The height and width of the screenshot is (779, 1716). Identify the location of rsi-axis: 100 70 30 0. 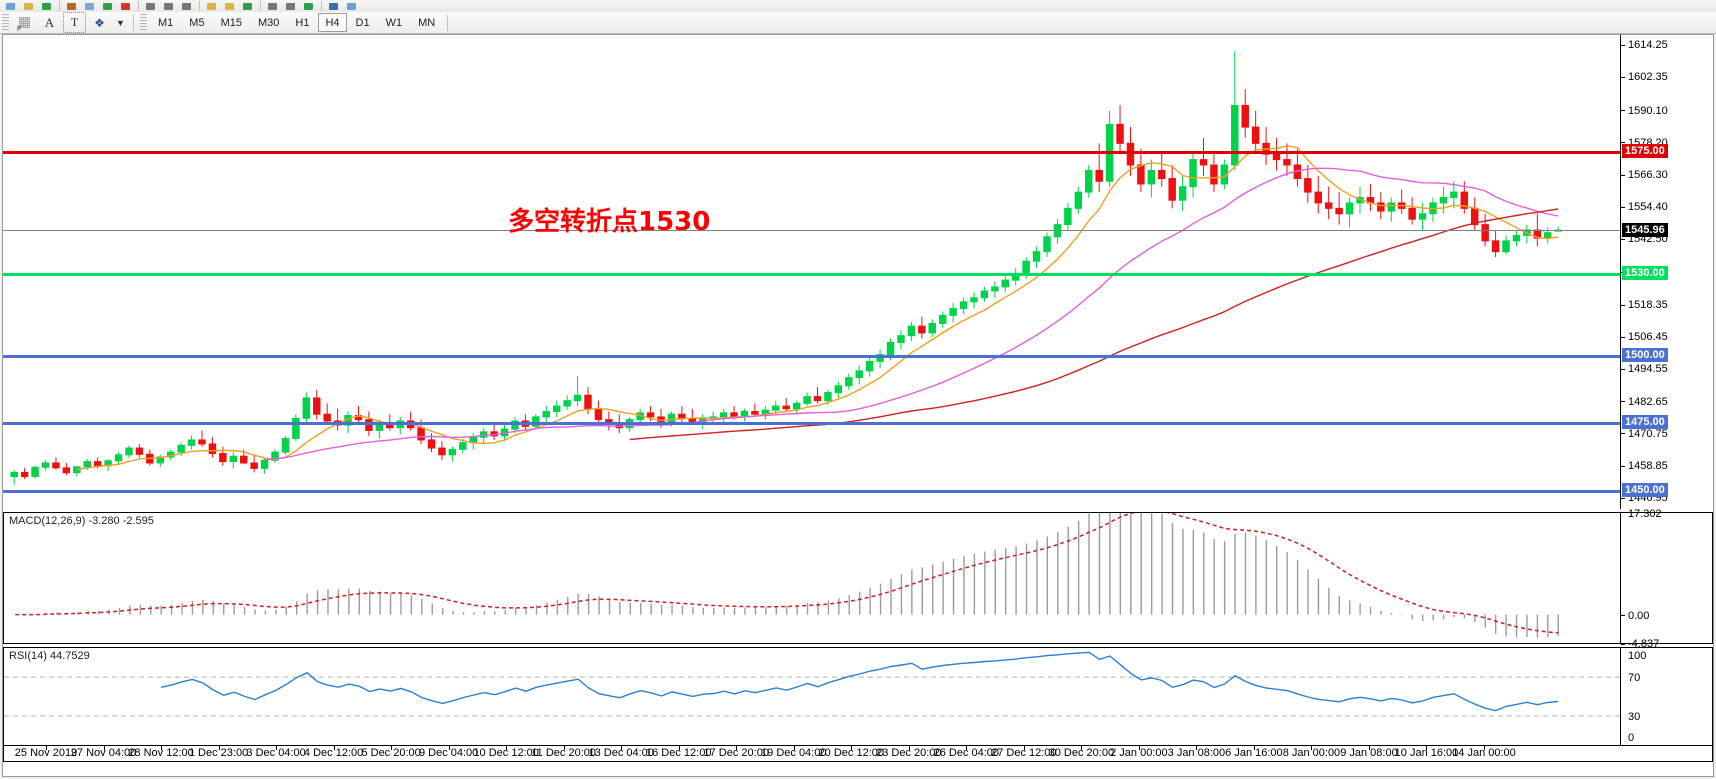
(1666, 696).